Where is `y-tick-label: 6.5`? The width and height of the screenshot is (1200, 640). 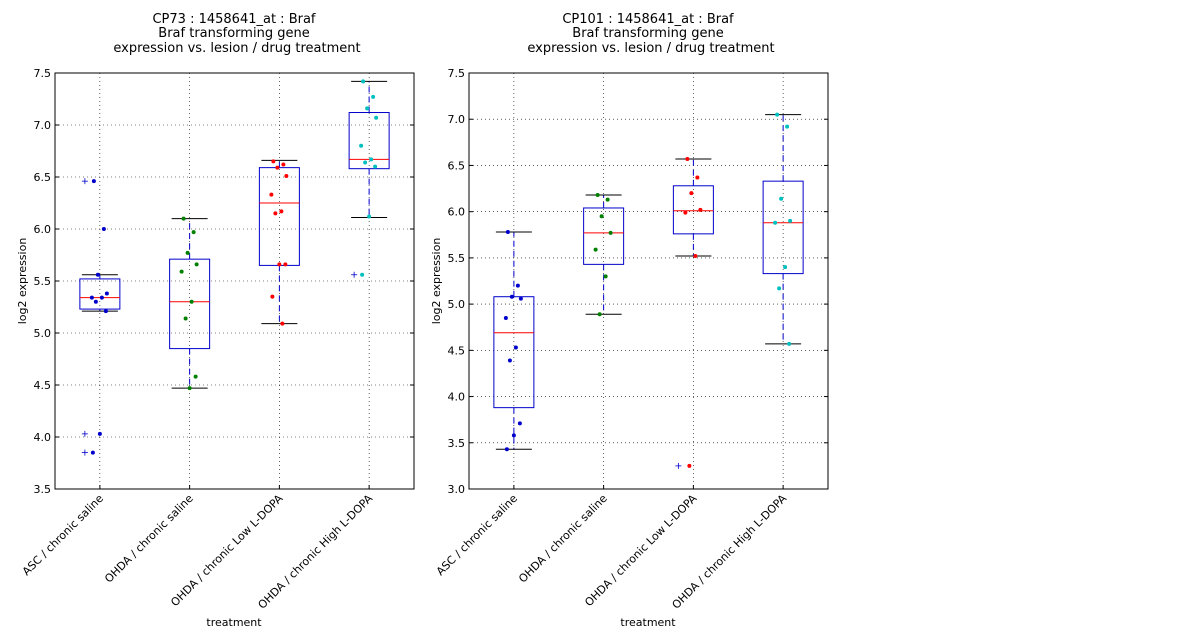
y-tick-label: 6.5 is located at coordinates (43, 177).